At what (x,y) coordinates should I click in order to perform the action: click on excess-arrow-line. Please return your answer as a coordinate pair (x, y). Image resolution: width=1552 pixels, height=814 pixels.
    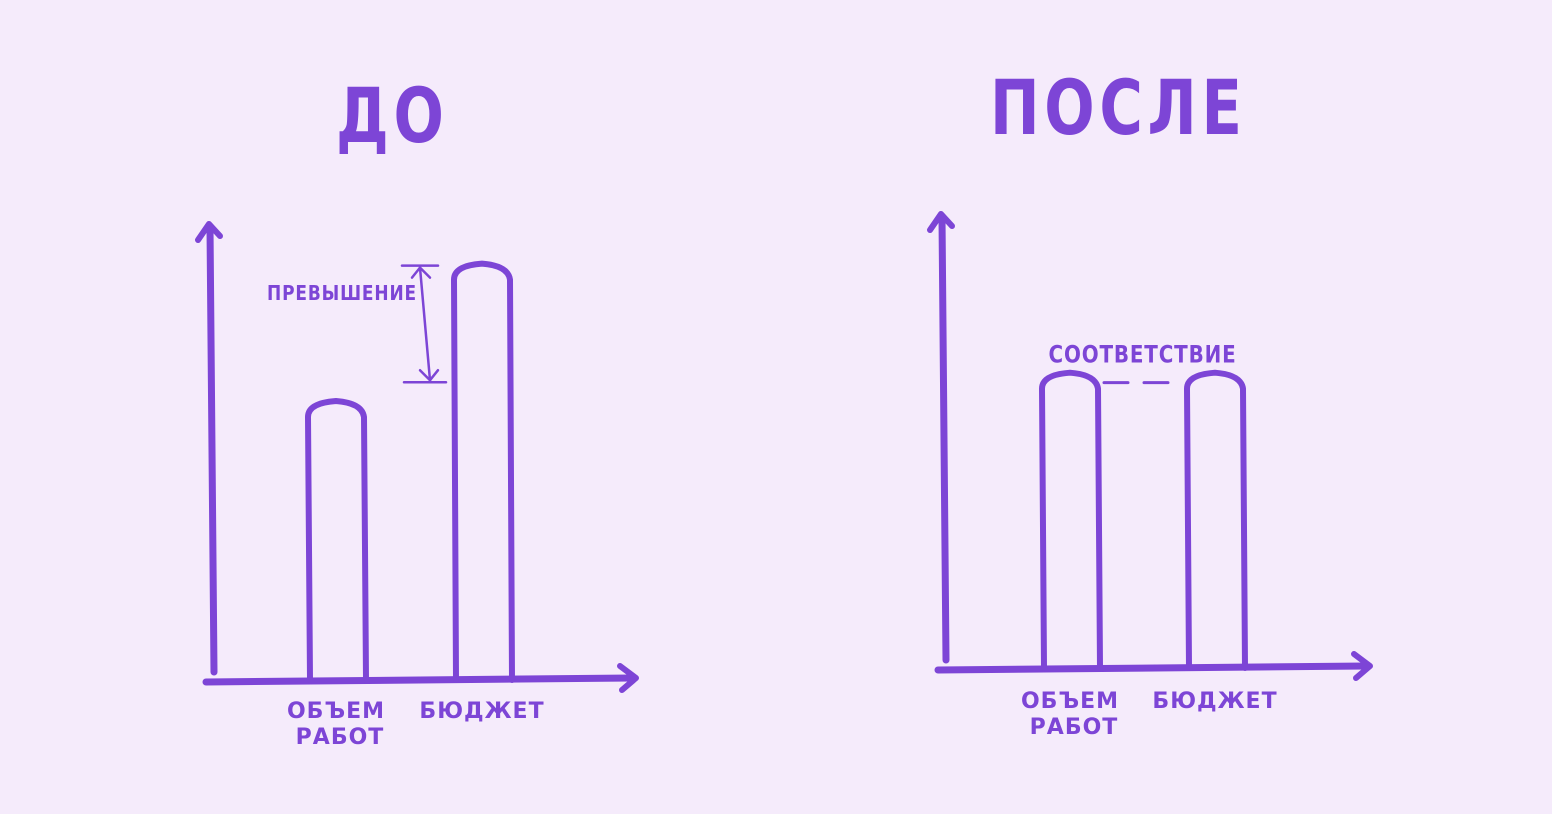
    Looking at the image, I should click on (425, 324).